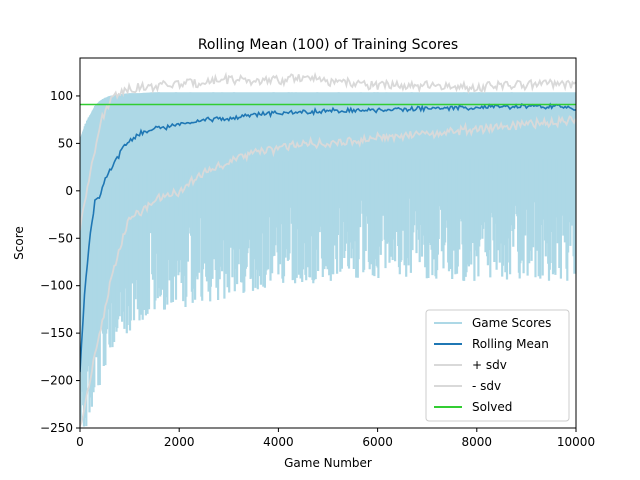  What do you see at coordinates (377, 442) in the screenshot?
I see `x-tick-label: 6000` at bounding box center [377, 442].